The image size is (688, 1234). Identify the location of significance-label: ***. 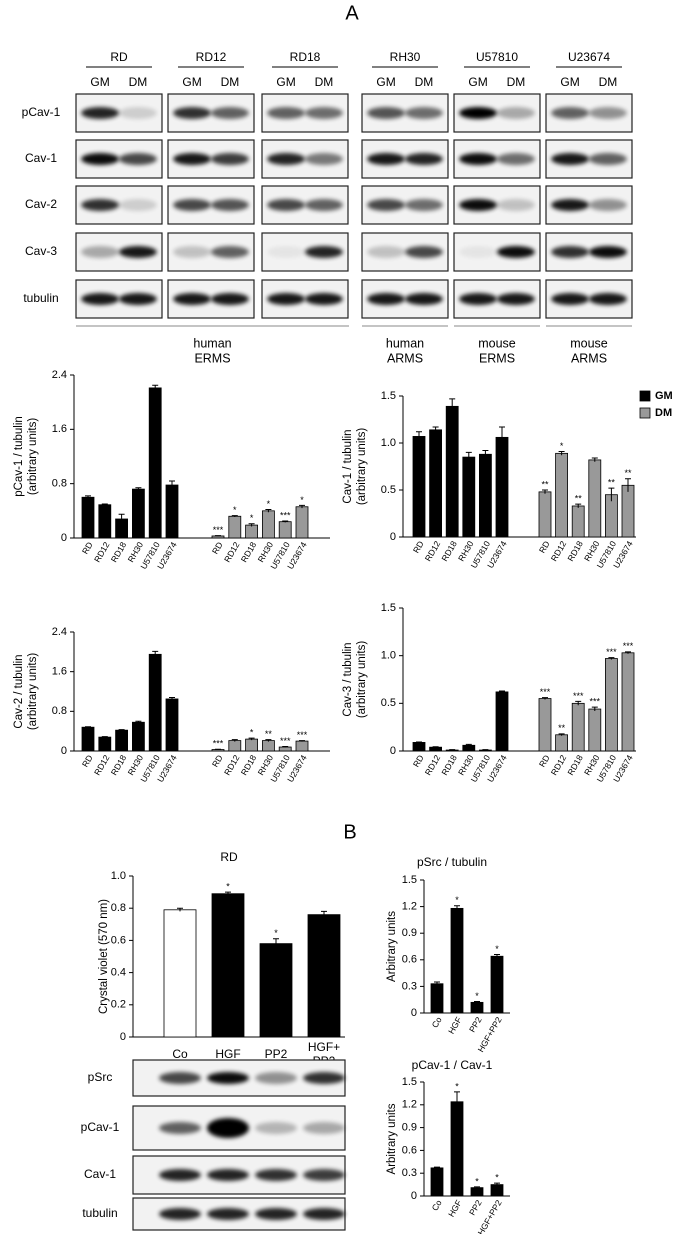
(218, 530).